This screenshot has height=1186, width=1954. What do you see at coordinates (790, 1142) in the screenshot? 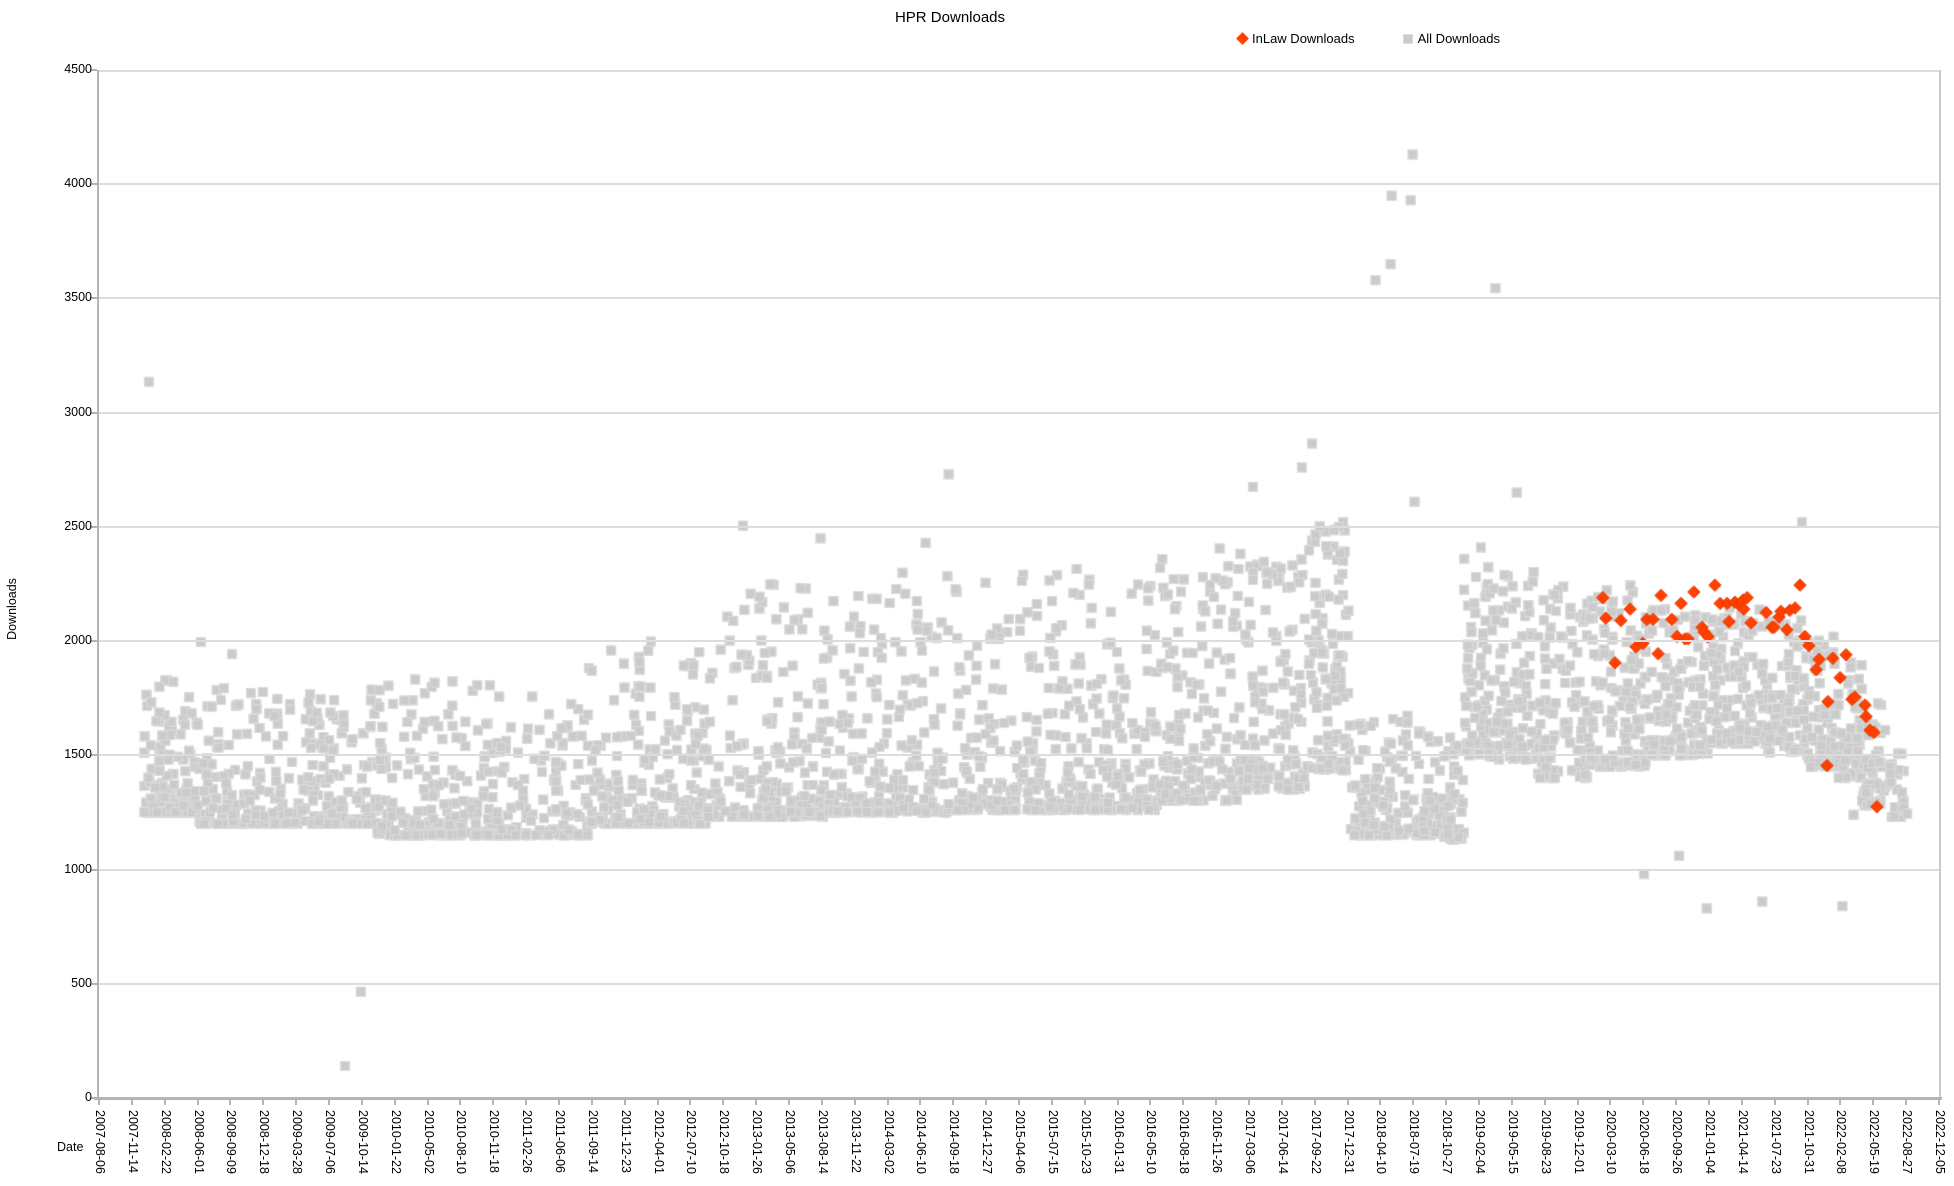
I see `x-tick-label: 2013-05-06` at bounding box center [790, 1142].